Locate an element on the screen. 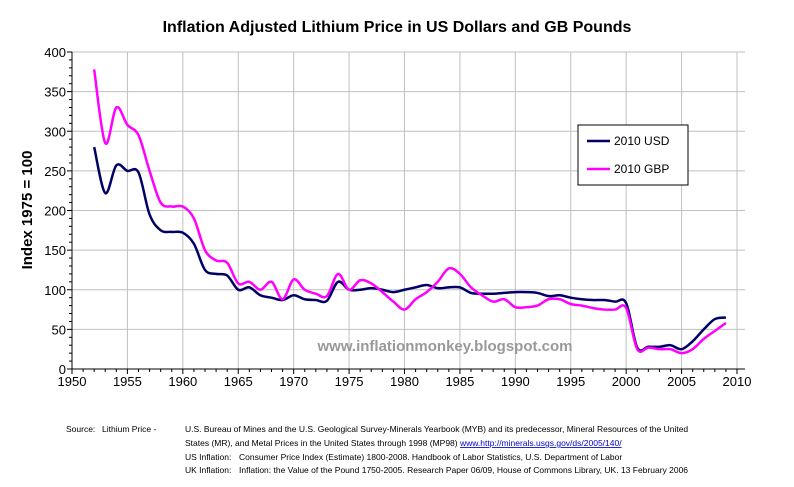 Image resolution: width=794 pixels, height=487 pixels. x-tick-label: 1950 is located at coordinates (72, 381).